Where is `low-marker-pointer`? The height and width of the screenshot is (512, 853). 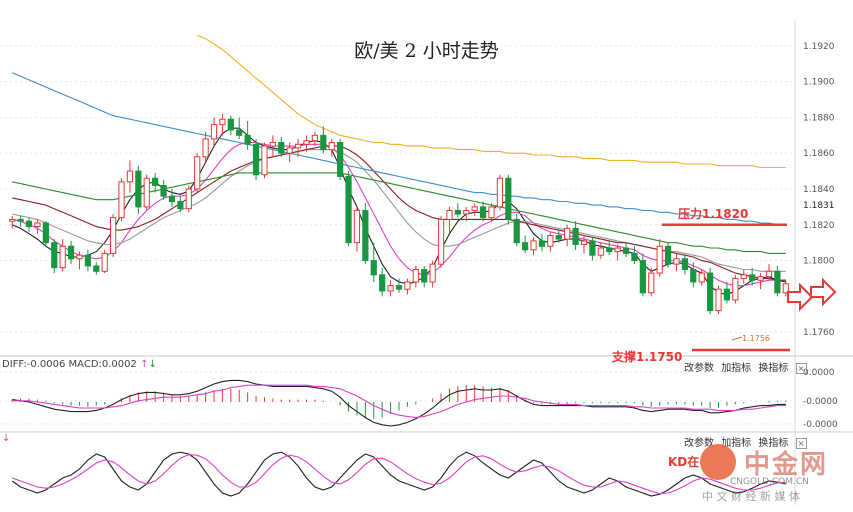
low-marker-pointer is located at coordinates (737, 338).